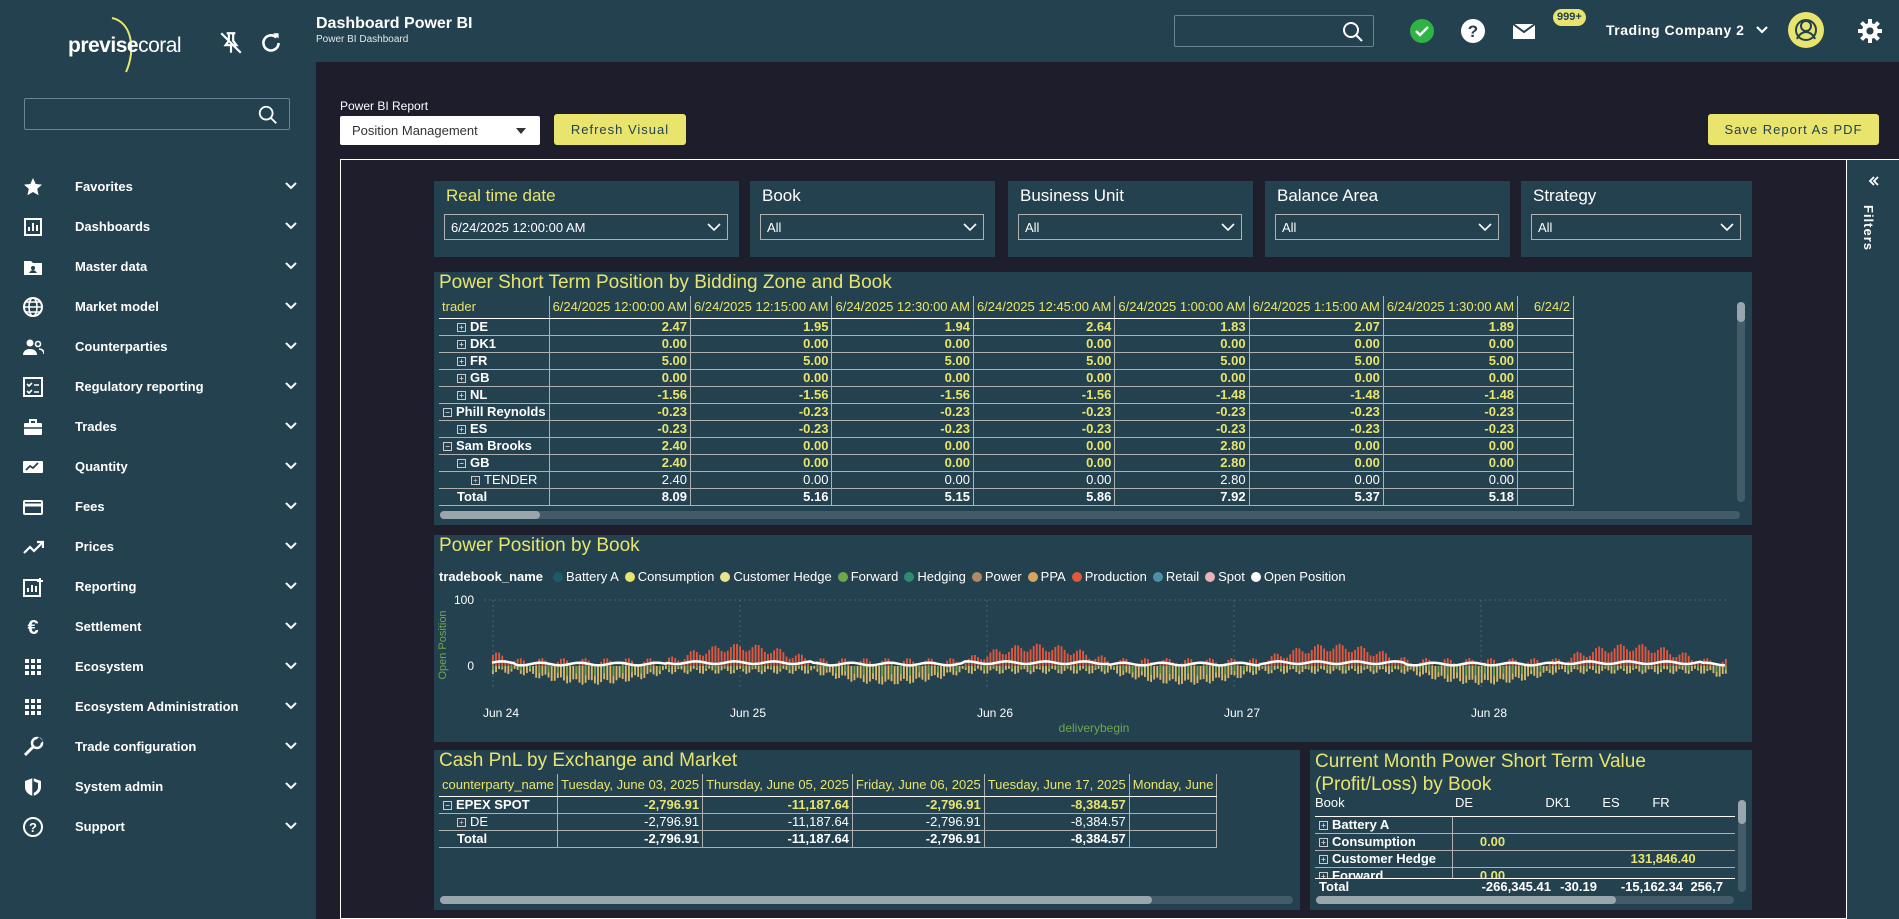 The width and height of the screenshot is (1899, 919). What do you see at coordinates (231, 43) in the screenshot?
I see `unpin-icon` at bounding box center [231, 43].